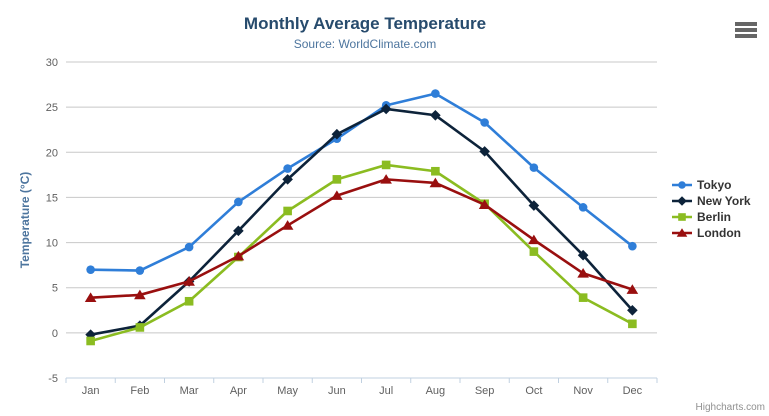 The width and height of the screenshot is (769, 416). I want to click on legend-item-tokyo: Tokyo, so click(711, 185).